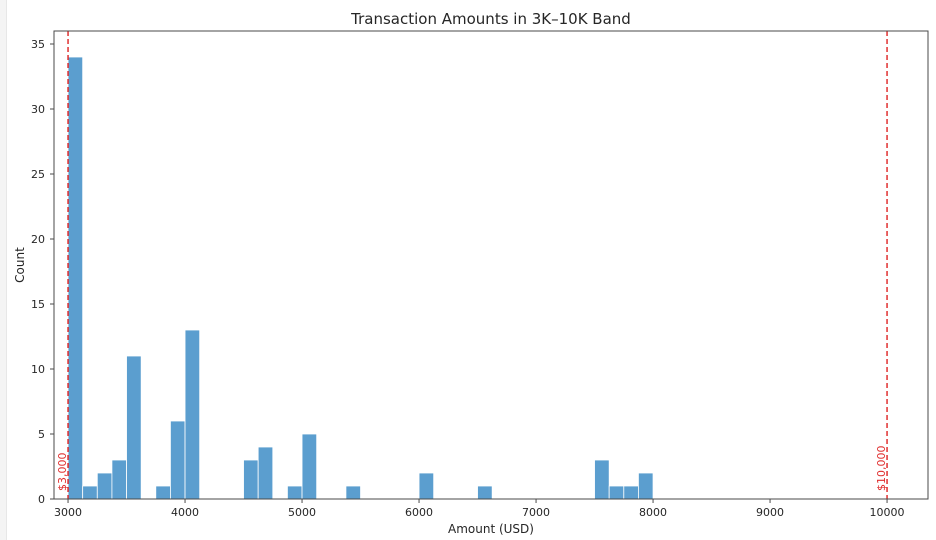  What do you see at coordinates (38, 239) in the screenshot?
I see `y-tick-label-5: 20` at bounding box center [38, 239].